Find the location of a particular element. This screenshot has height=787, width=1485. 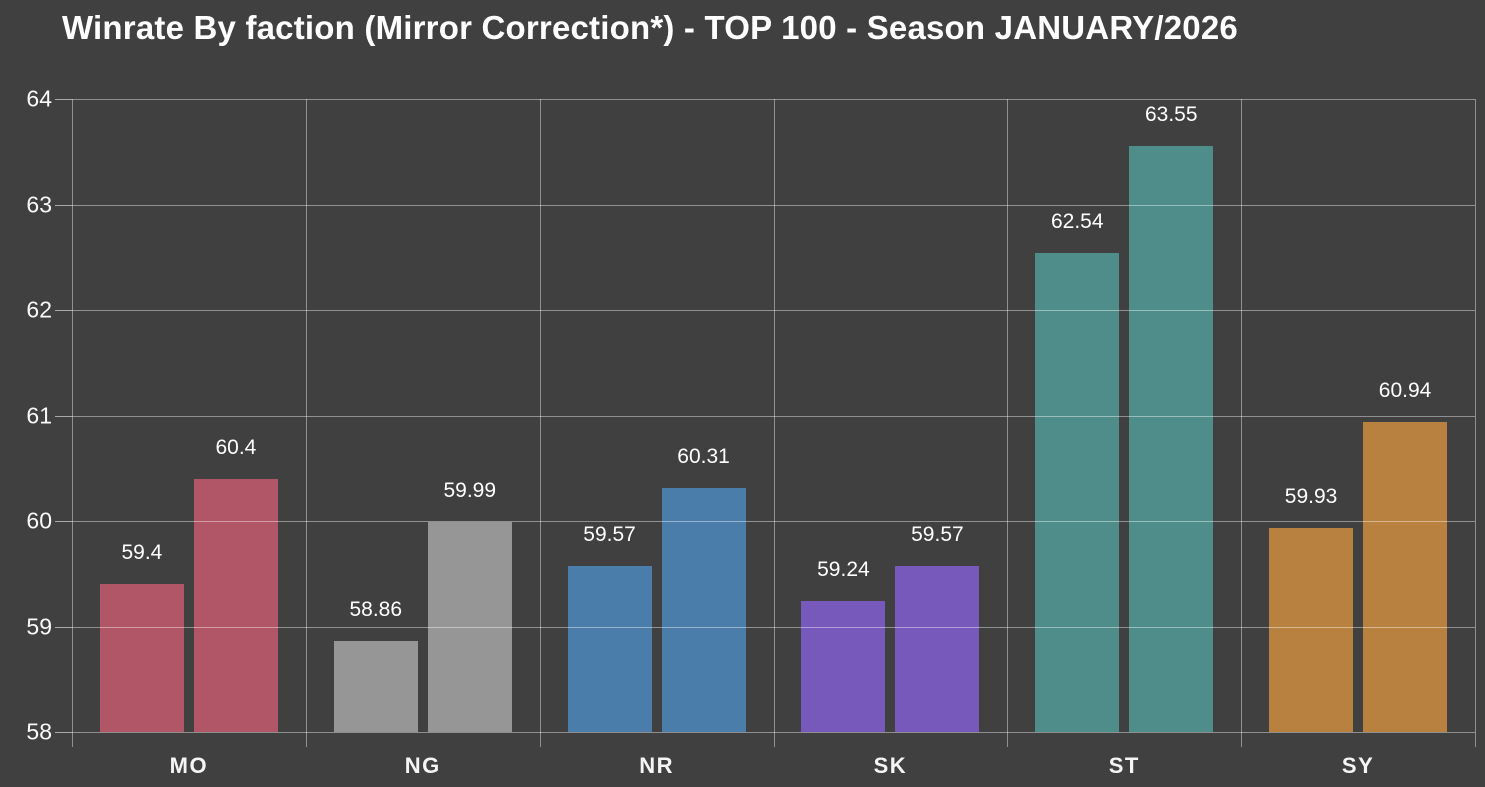

bar-value-label-SY-2: 60.94 is located at coordinates (1405, 390).